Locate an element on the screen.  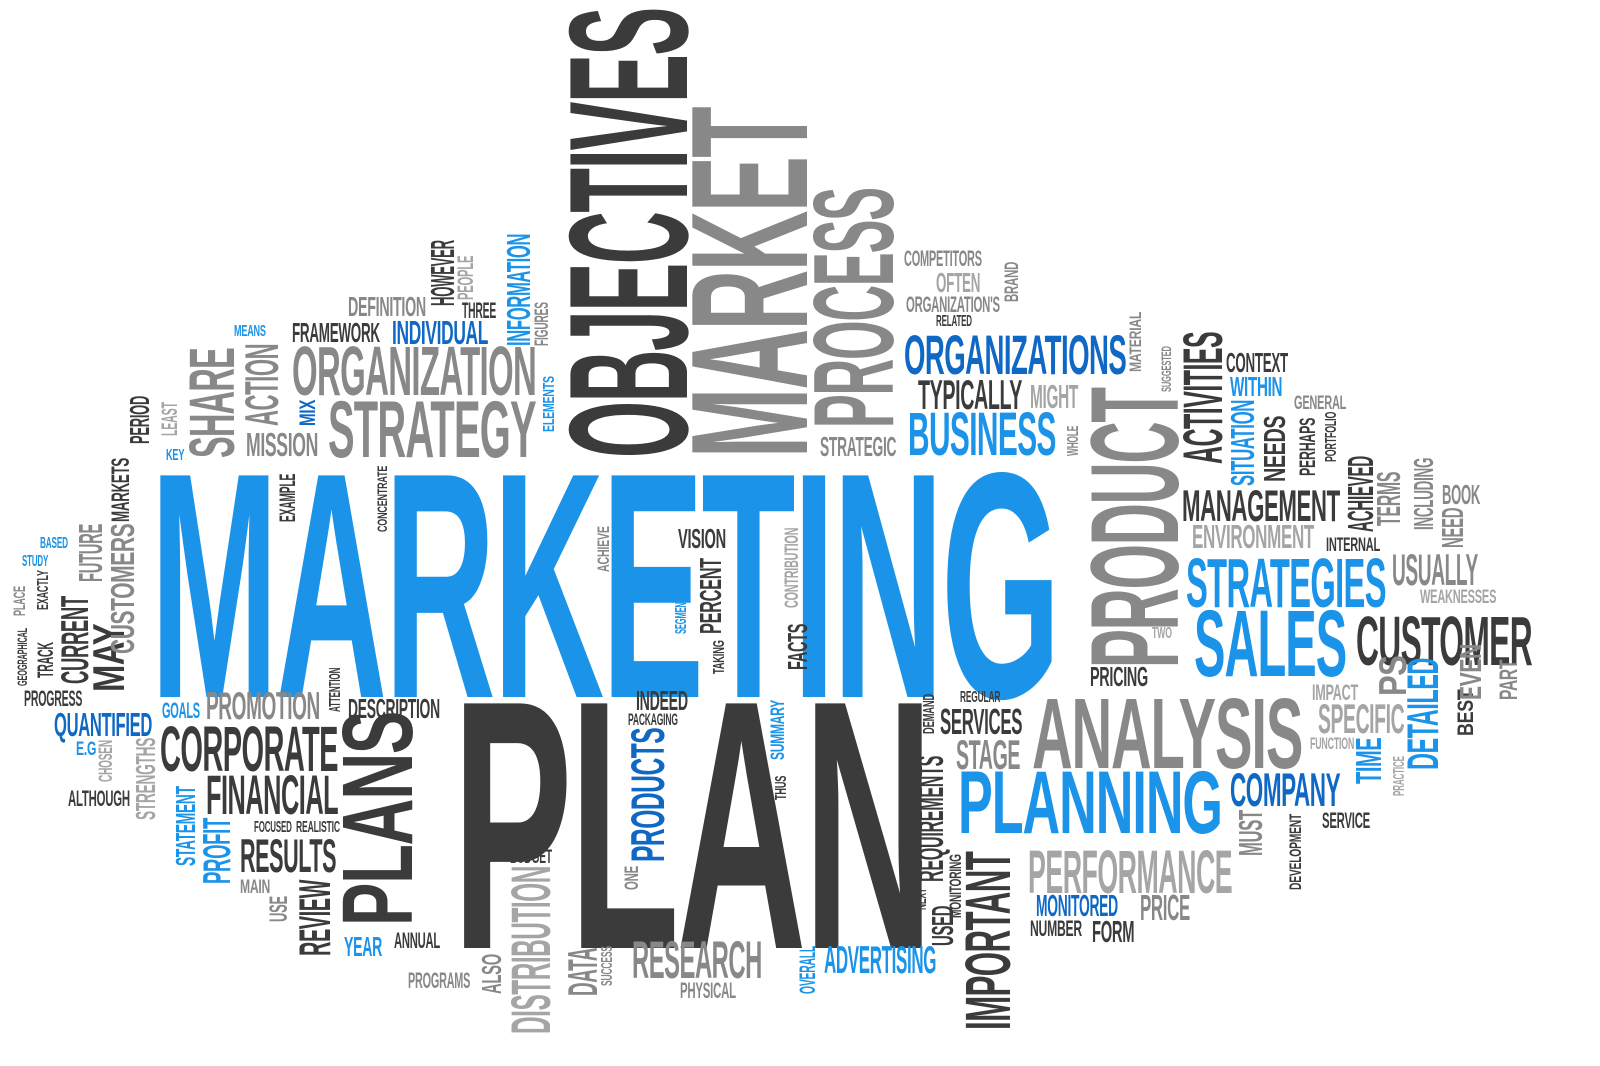
word-focused: FOCUSED is located at coordinates (273, 828).